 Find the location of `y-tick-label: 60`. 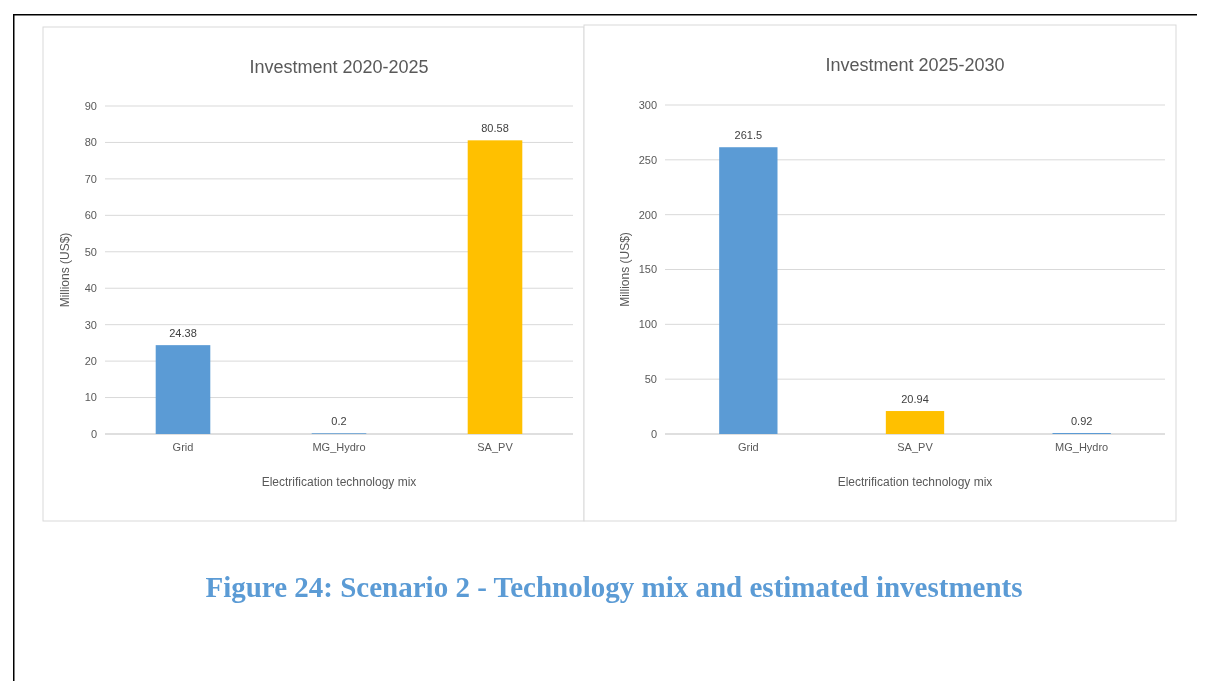

y-tick-label: 60 is located at coordinates (90, 215).